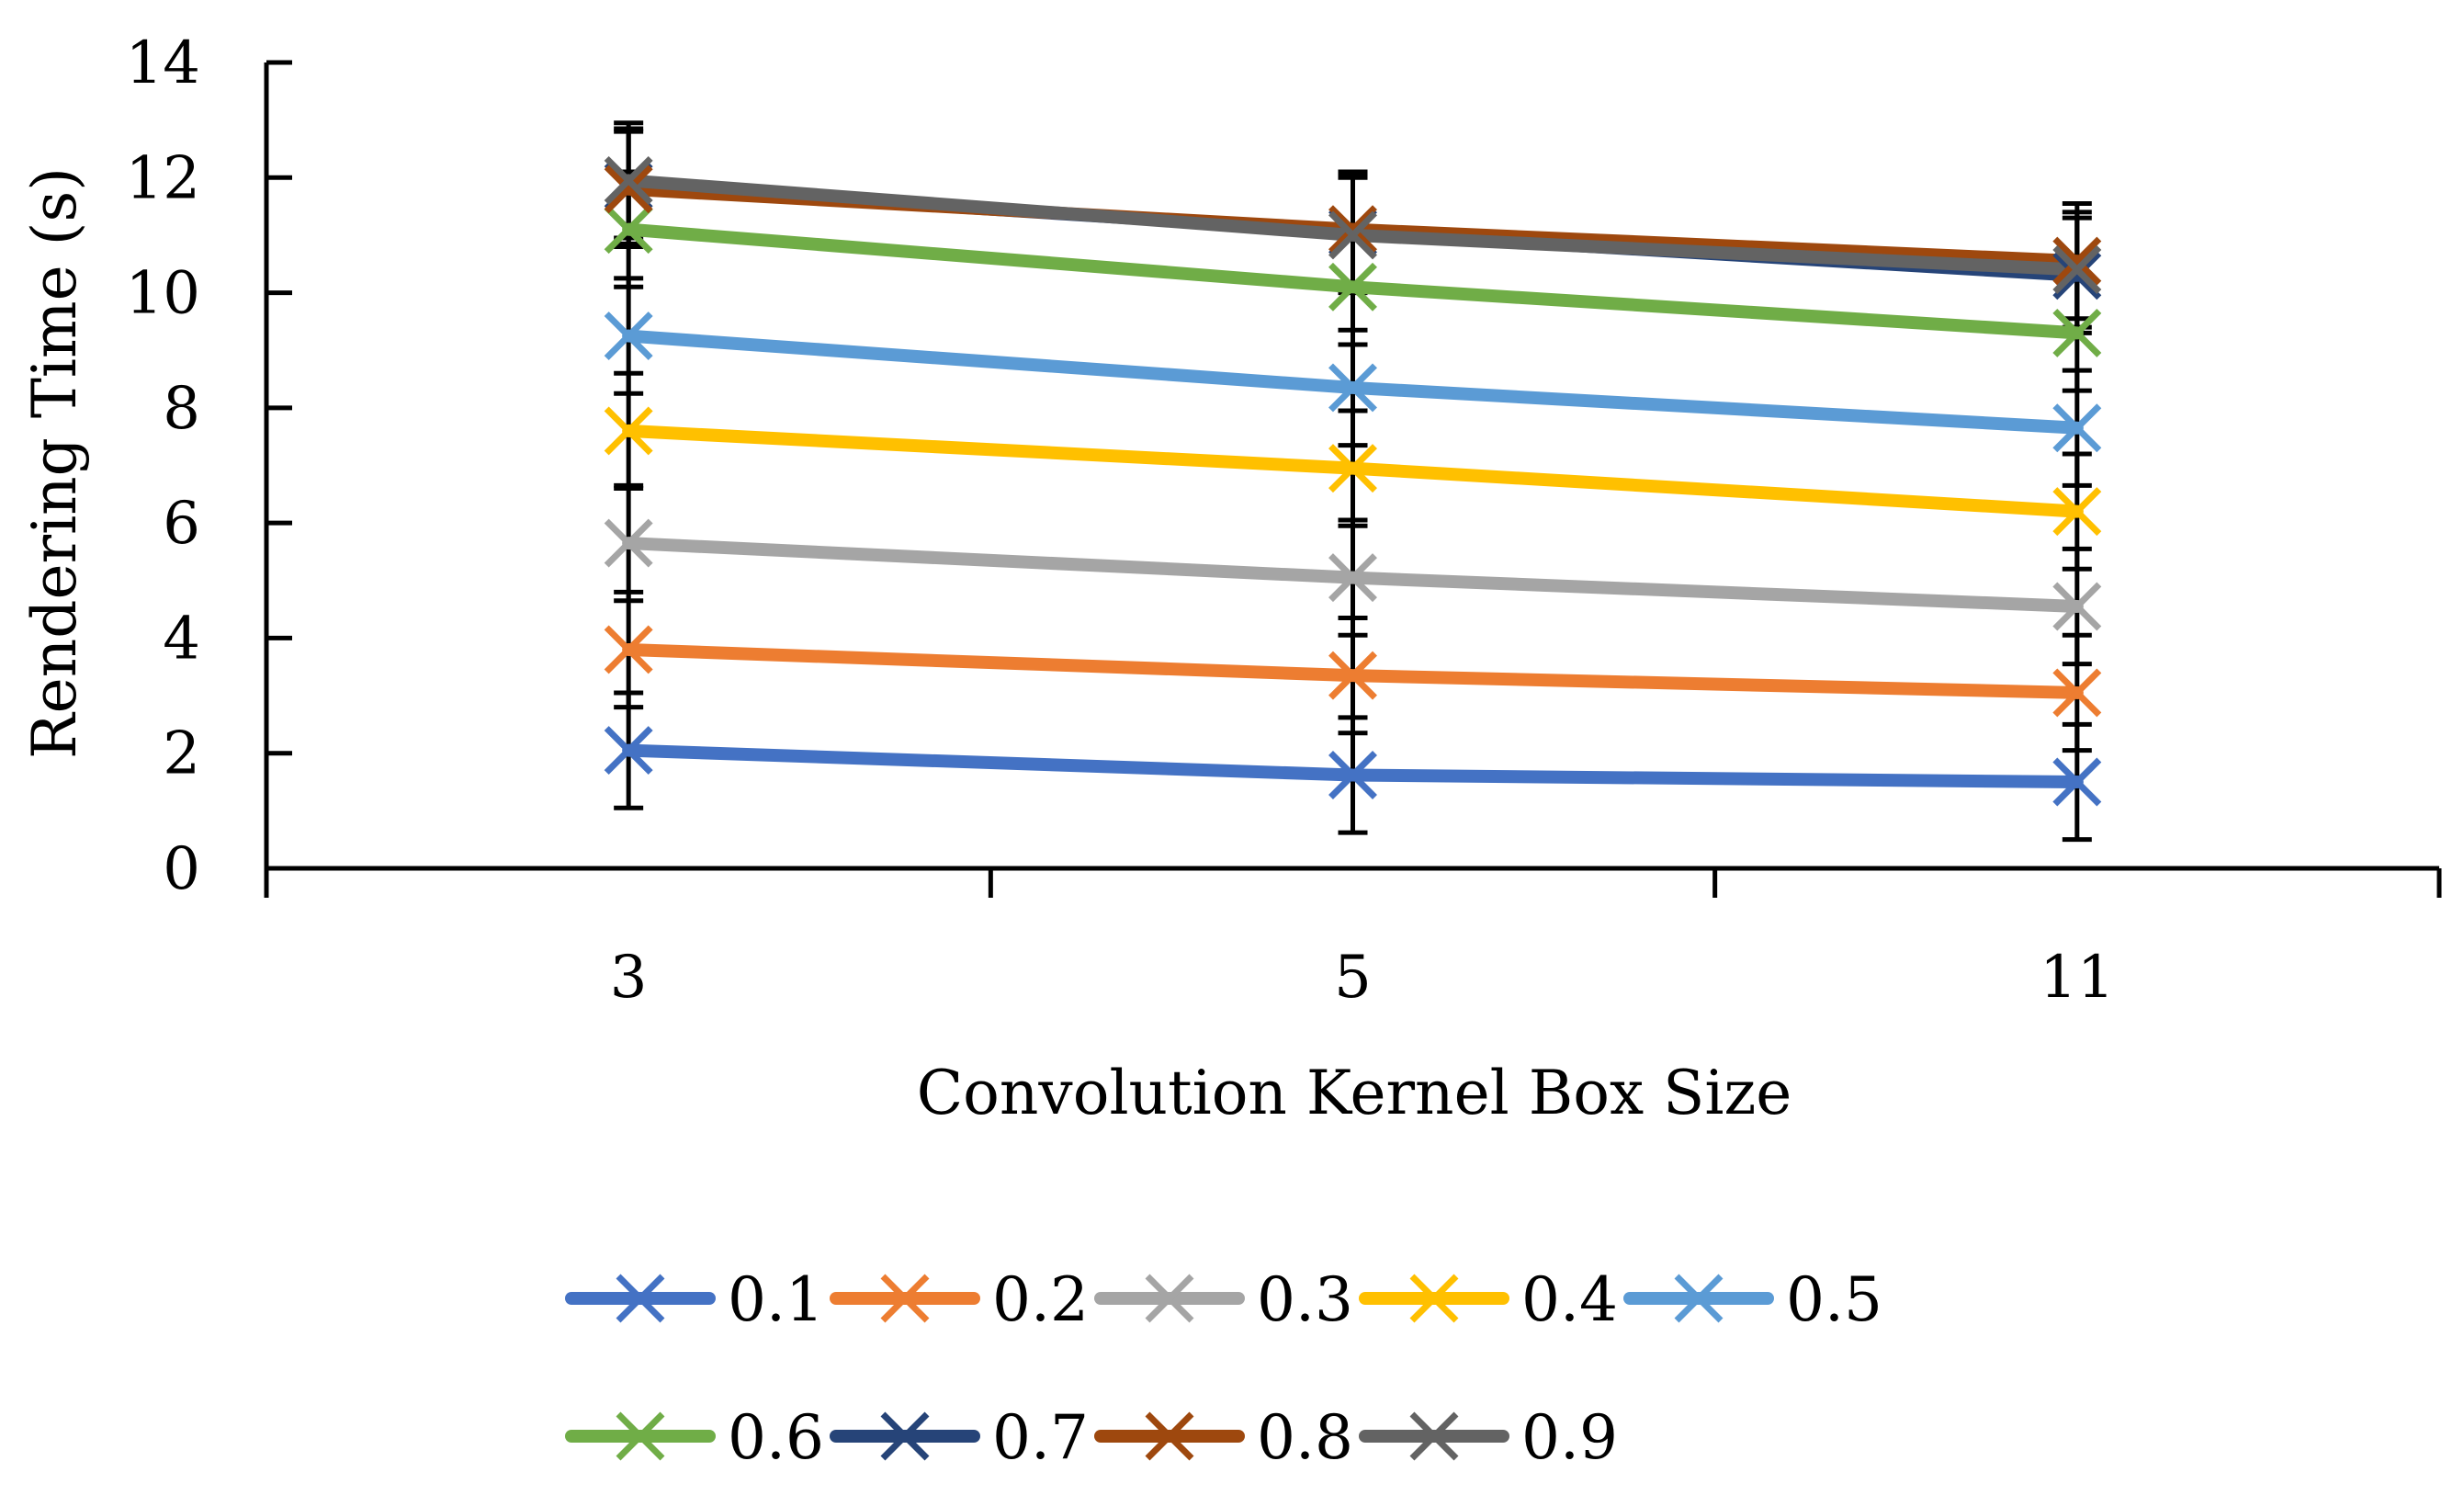 Image resolution: width=2464 pixels, height=1495 pixels. Describe the element at coordinates (776, 1437) in the screenshot. I see `legend-label: 0.6` at that location.